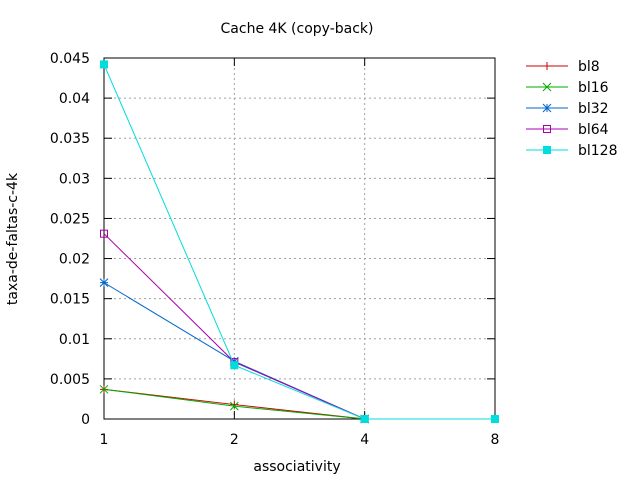 This screenshot has height=480, width=640. Describe the element at coordinates (234, 440) in the screenshot. I see `x-tick-label: 2` at that location.